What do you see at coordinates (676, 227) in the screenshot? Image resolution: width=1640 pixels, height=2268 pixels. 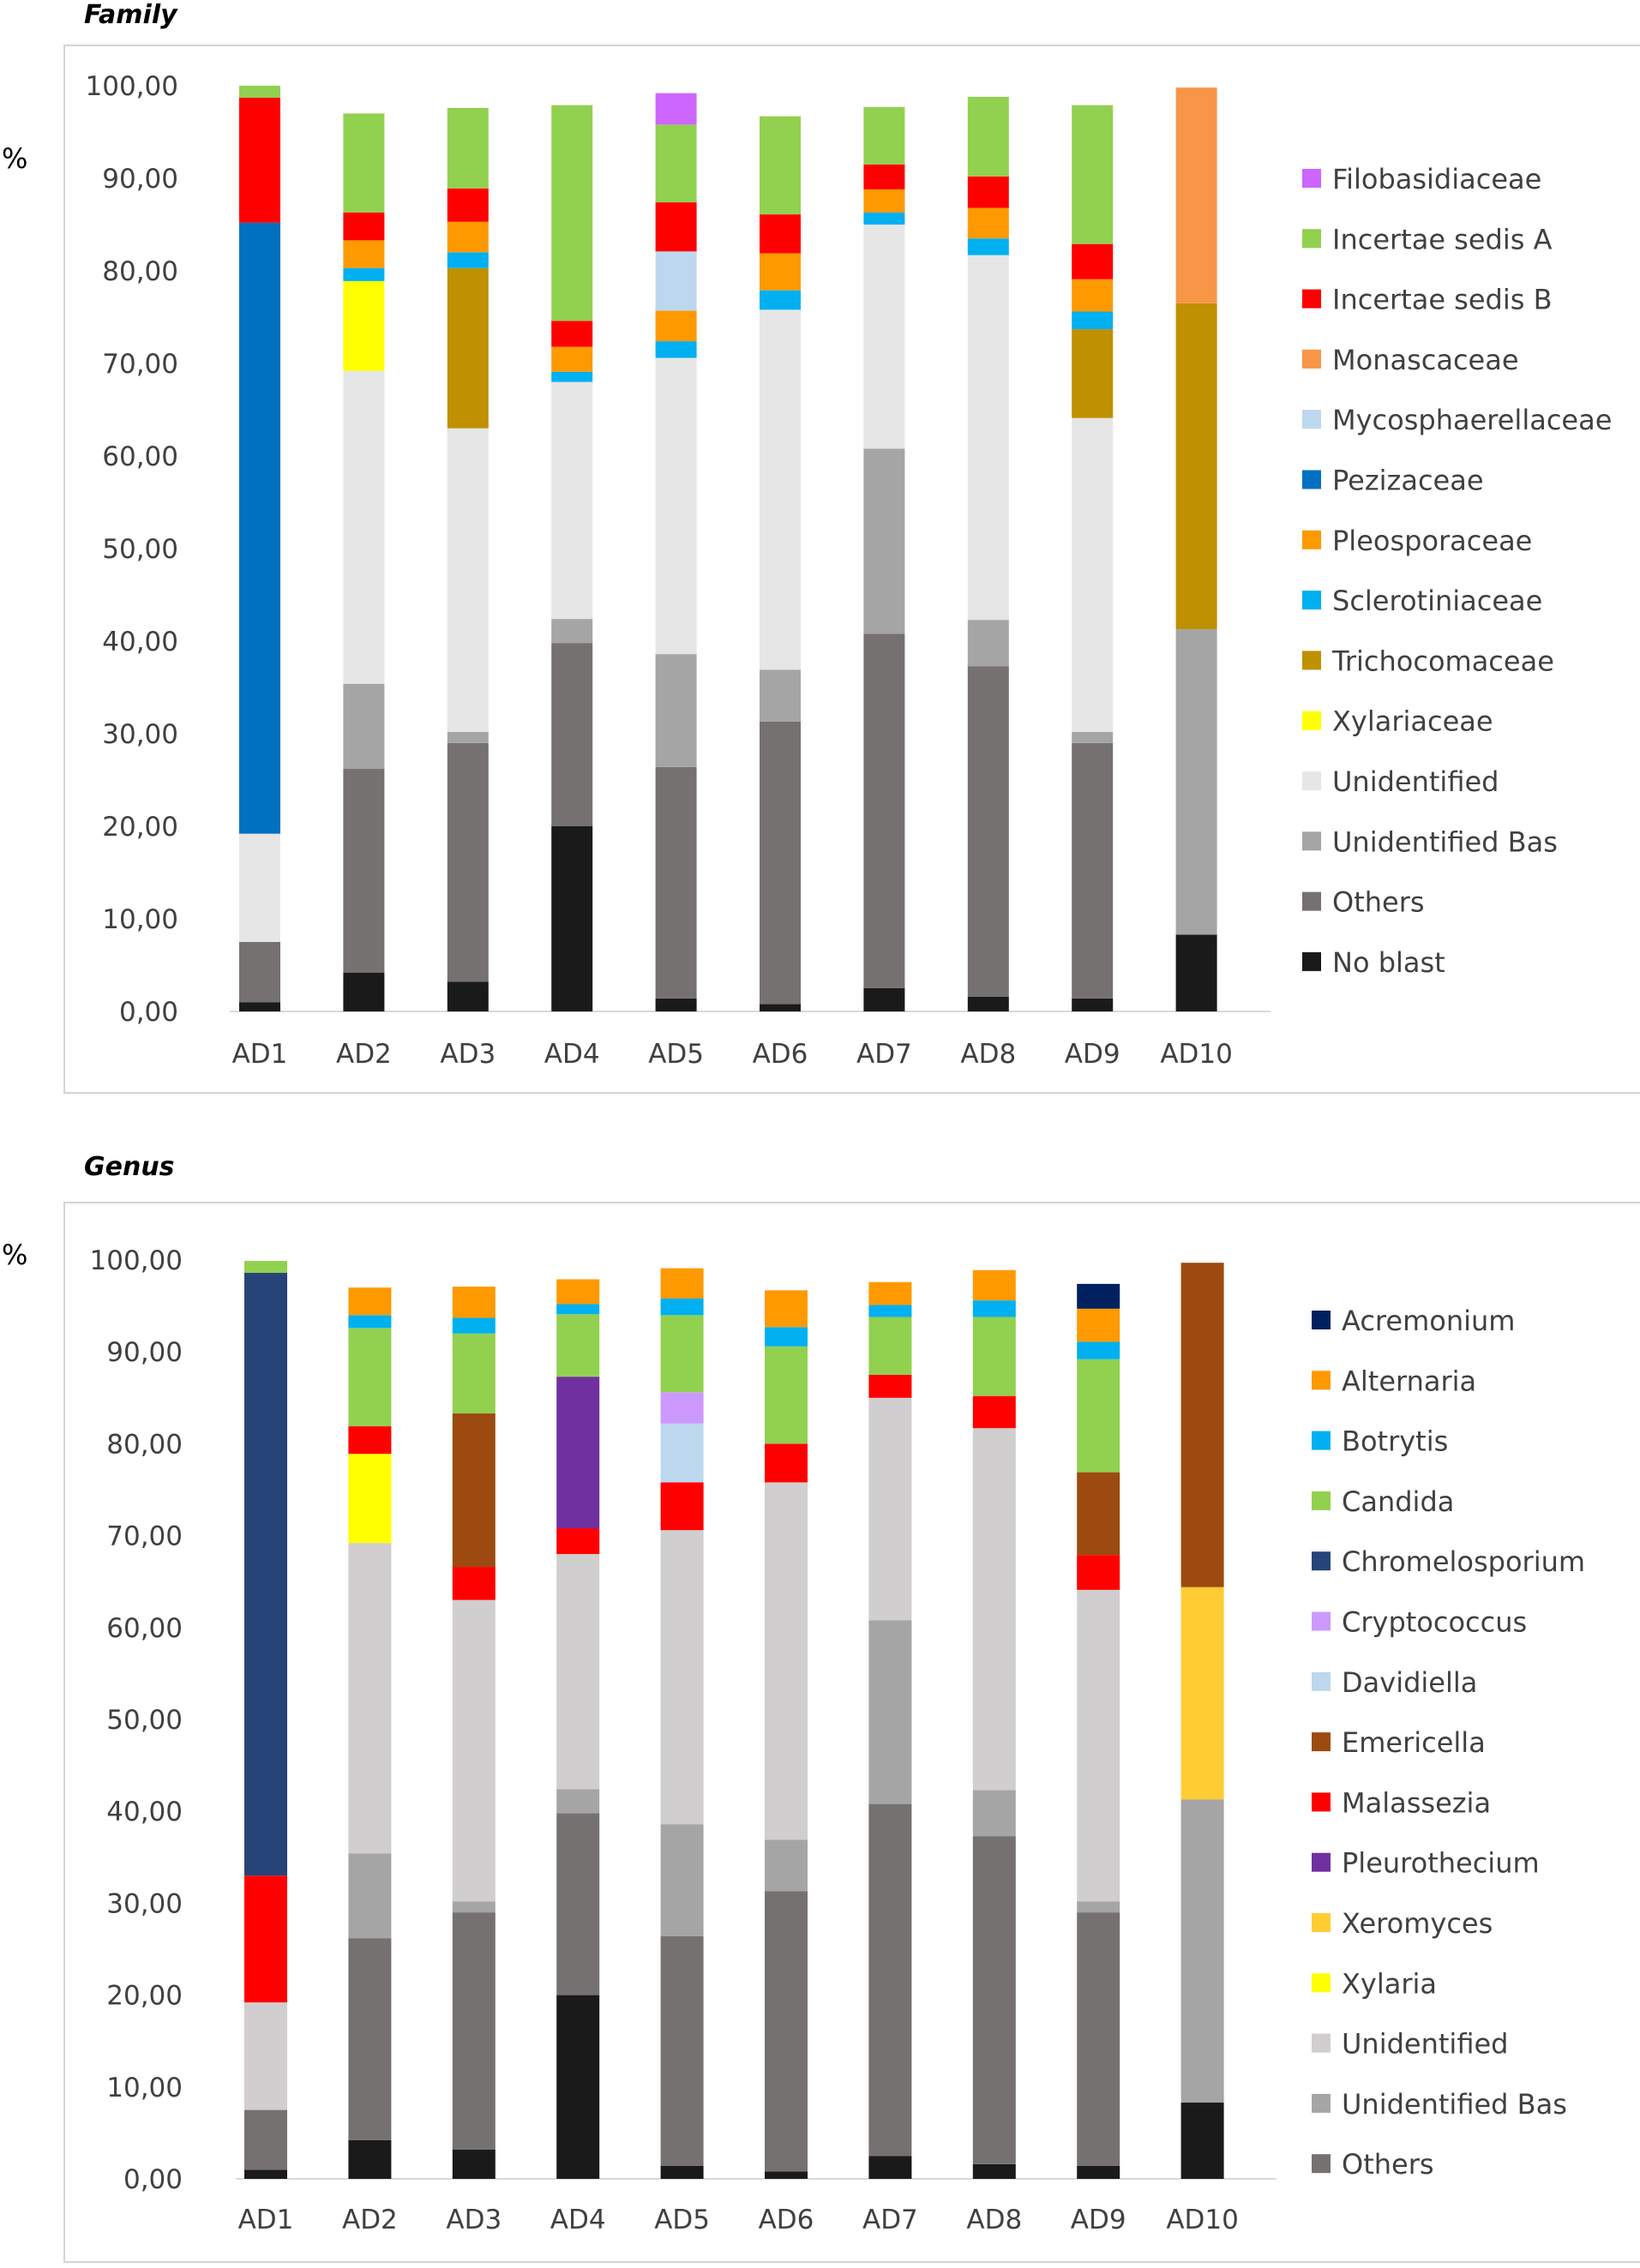 I see `bar-segment-ad5-incertae-sedis-b` at bounding box center [676, 227].